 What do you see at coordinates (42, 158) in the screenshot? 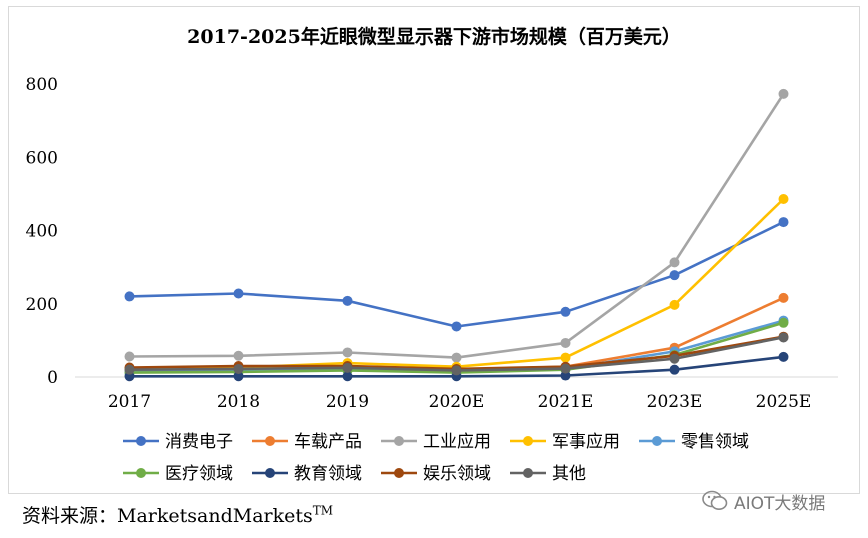
I see `y-tick-label: 600` at bounding box center [42, 158].